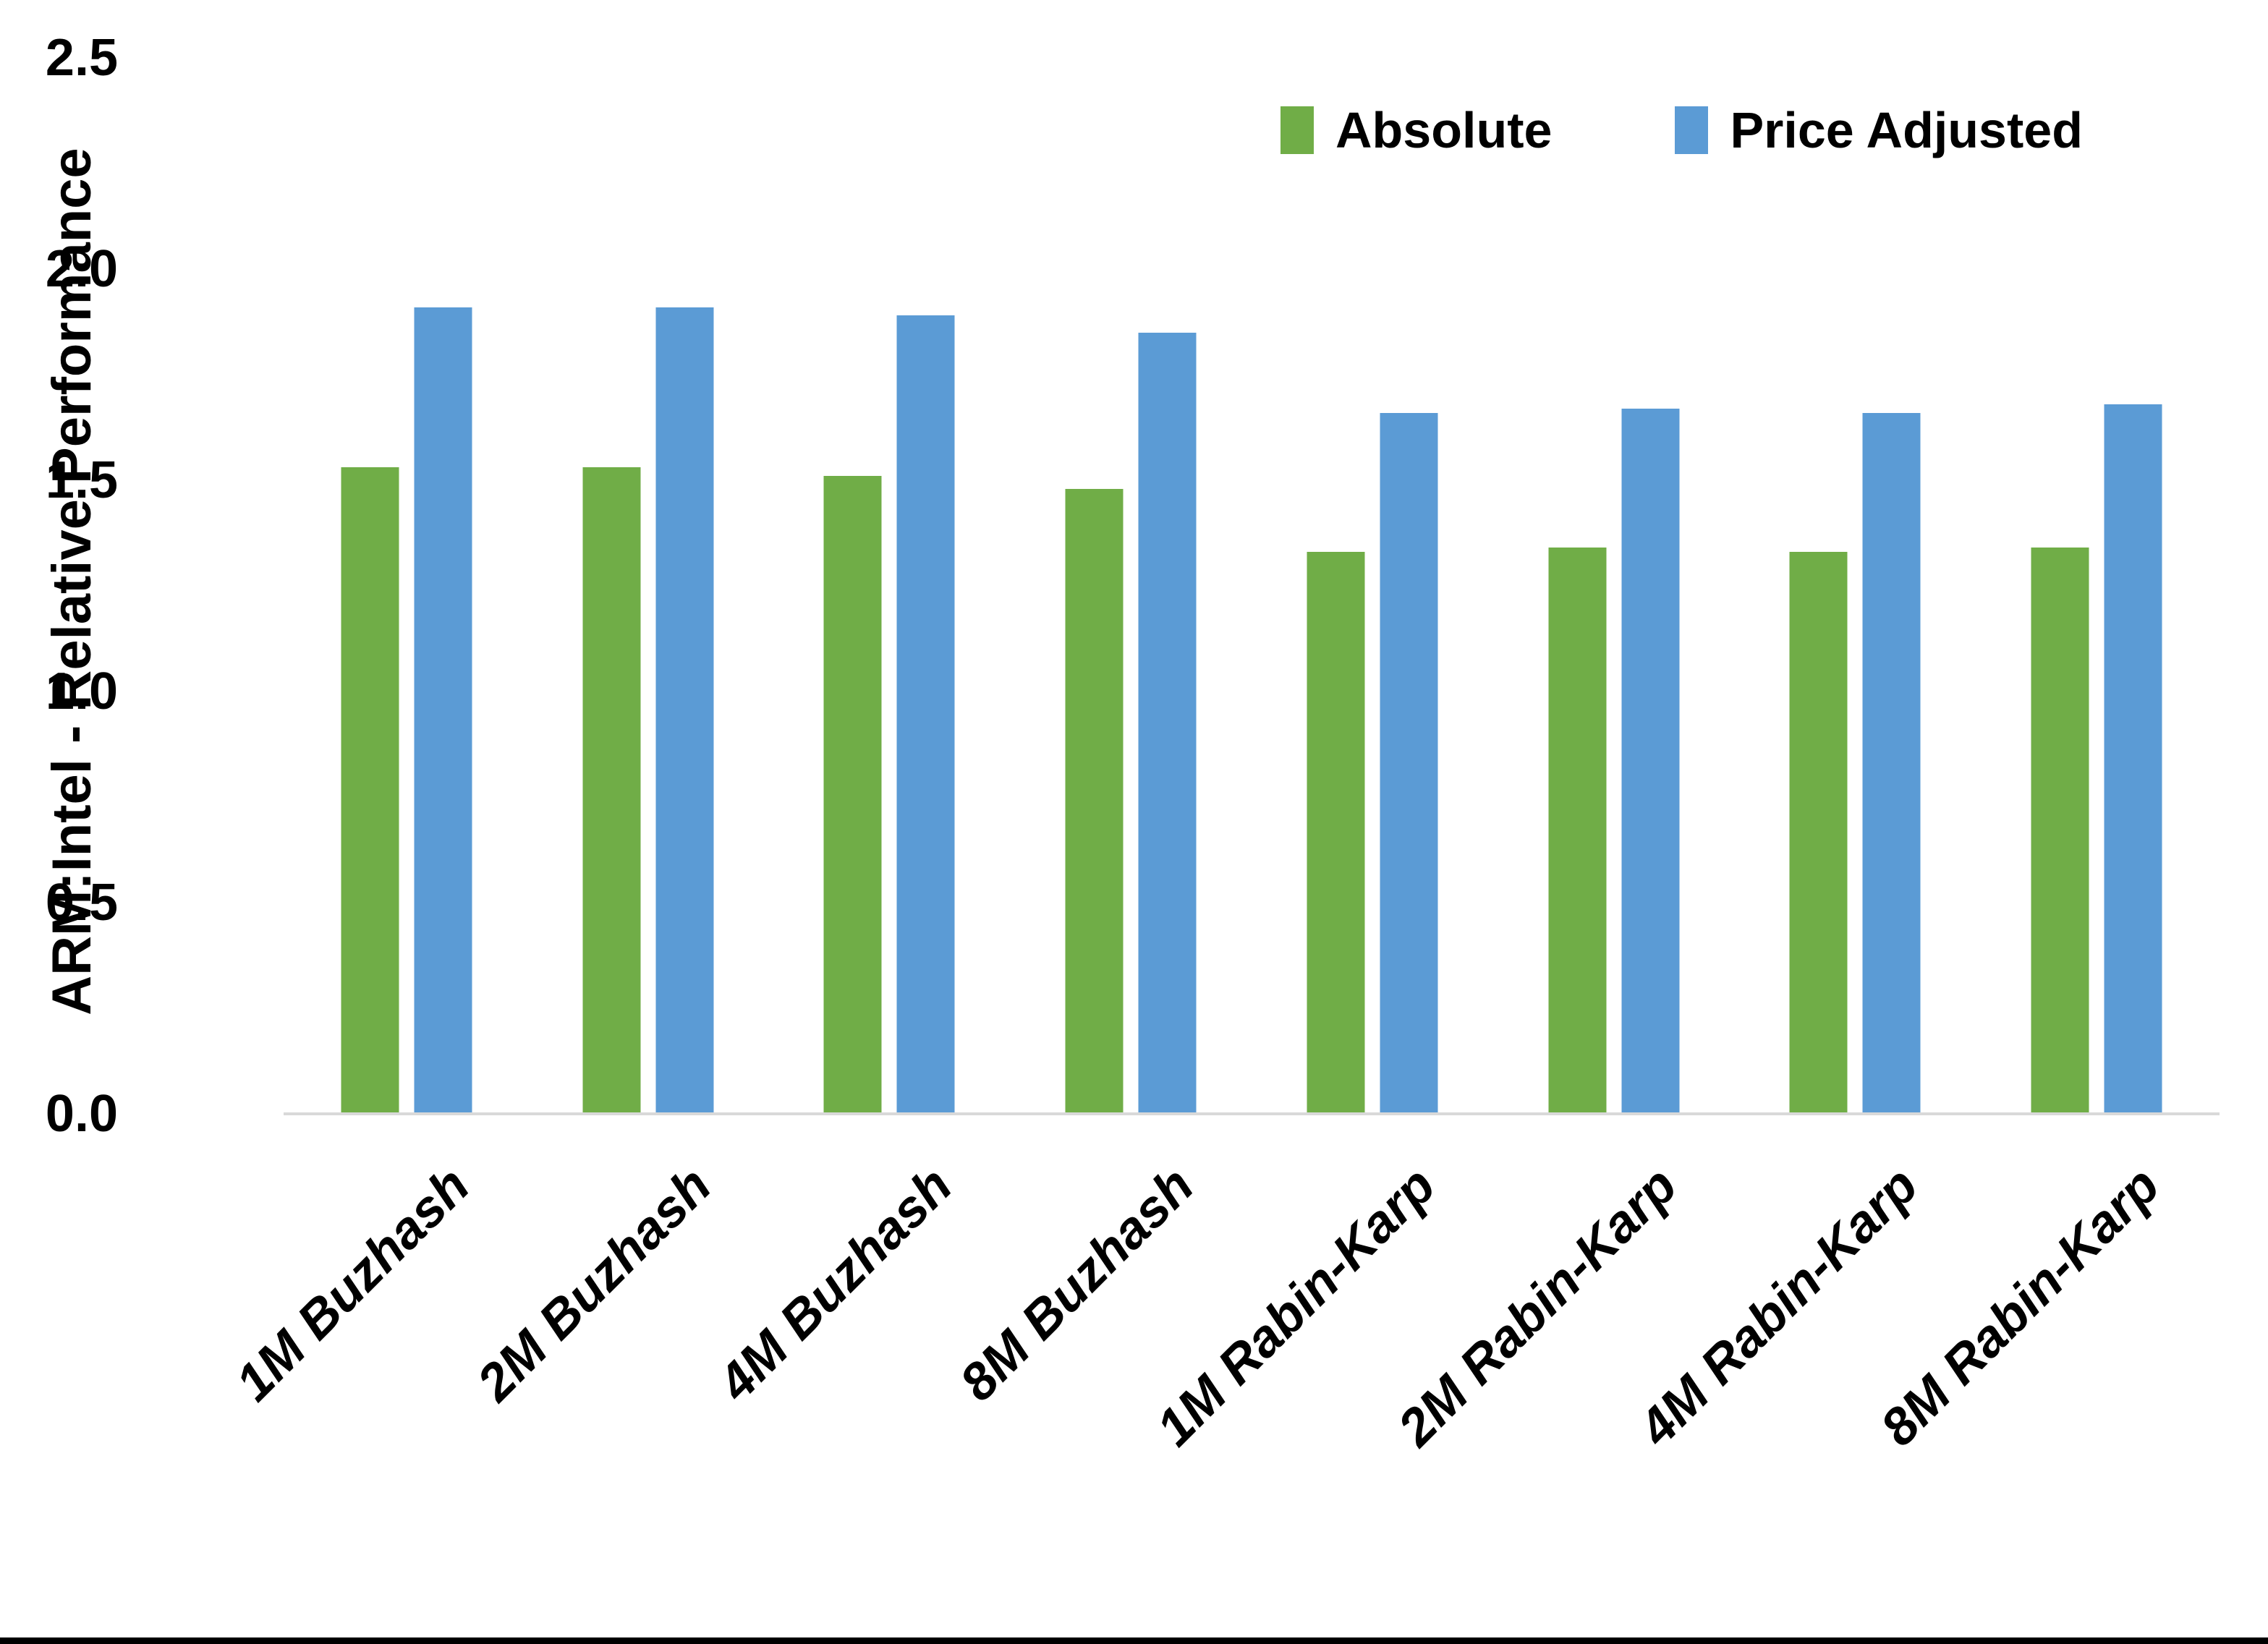  What do you see at coordinates (81, 480) in the screenshot?
I see `y-tick-label: 1.5` at bounding box center [81, 480].